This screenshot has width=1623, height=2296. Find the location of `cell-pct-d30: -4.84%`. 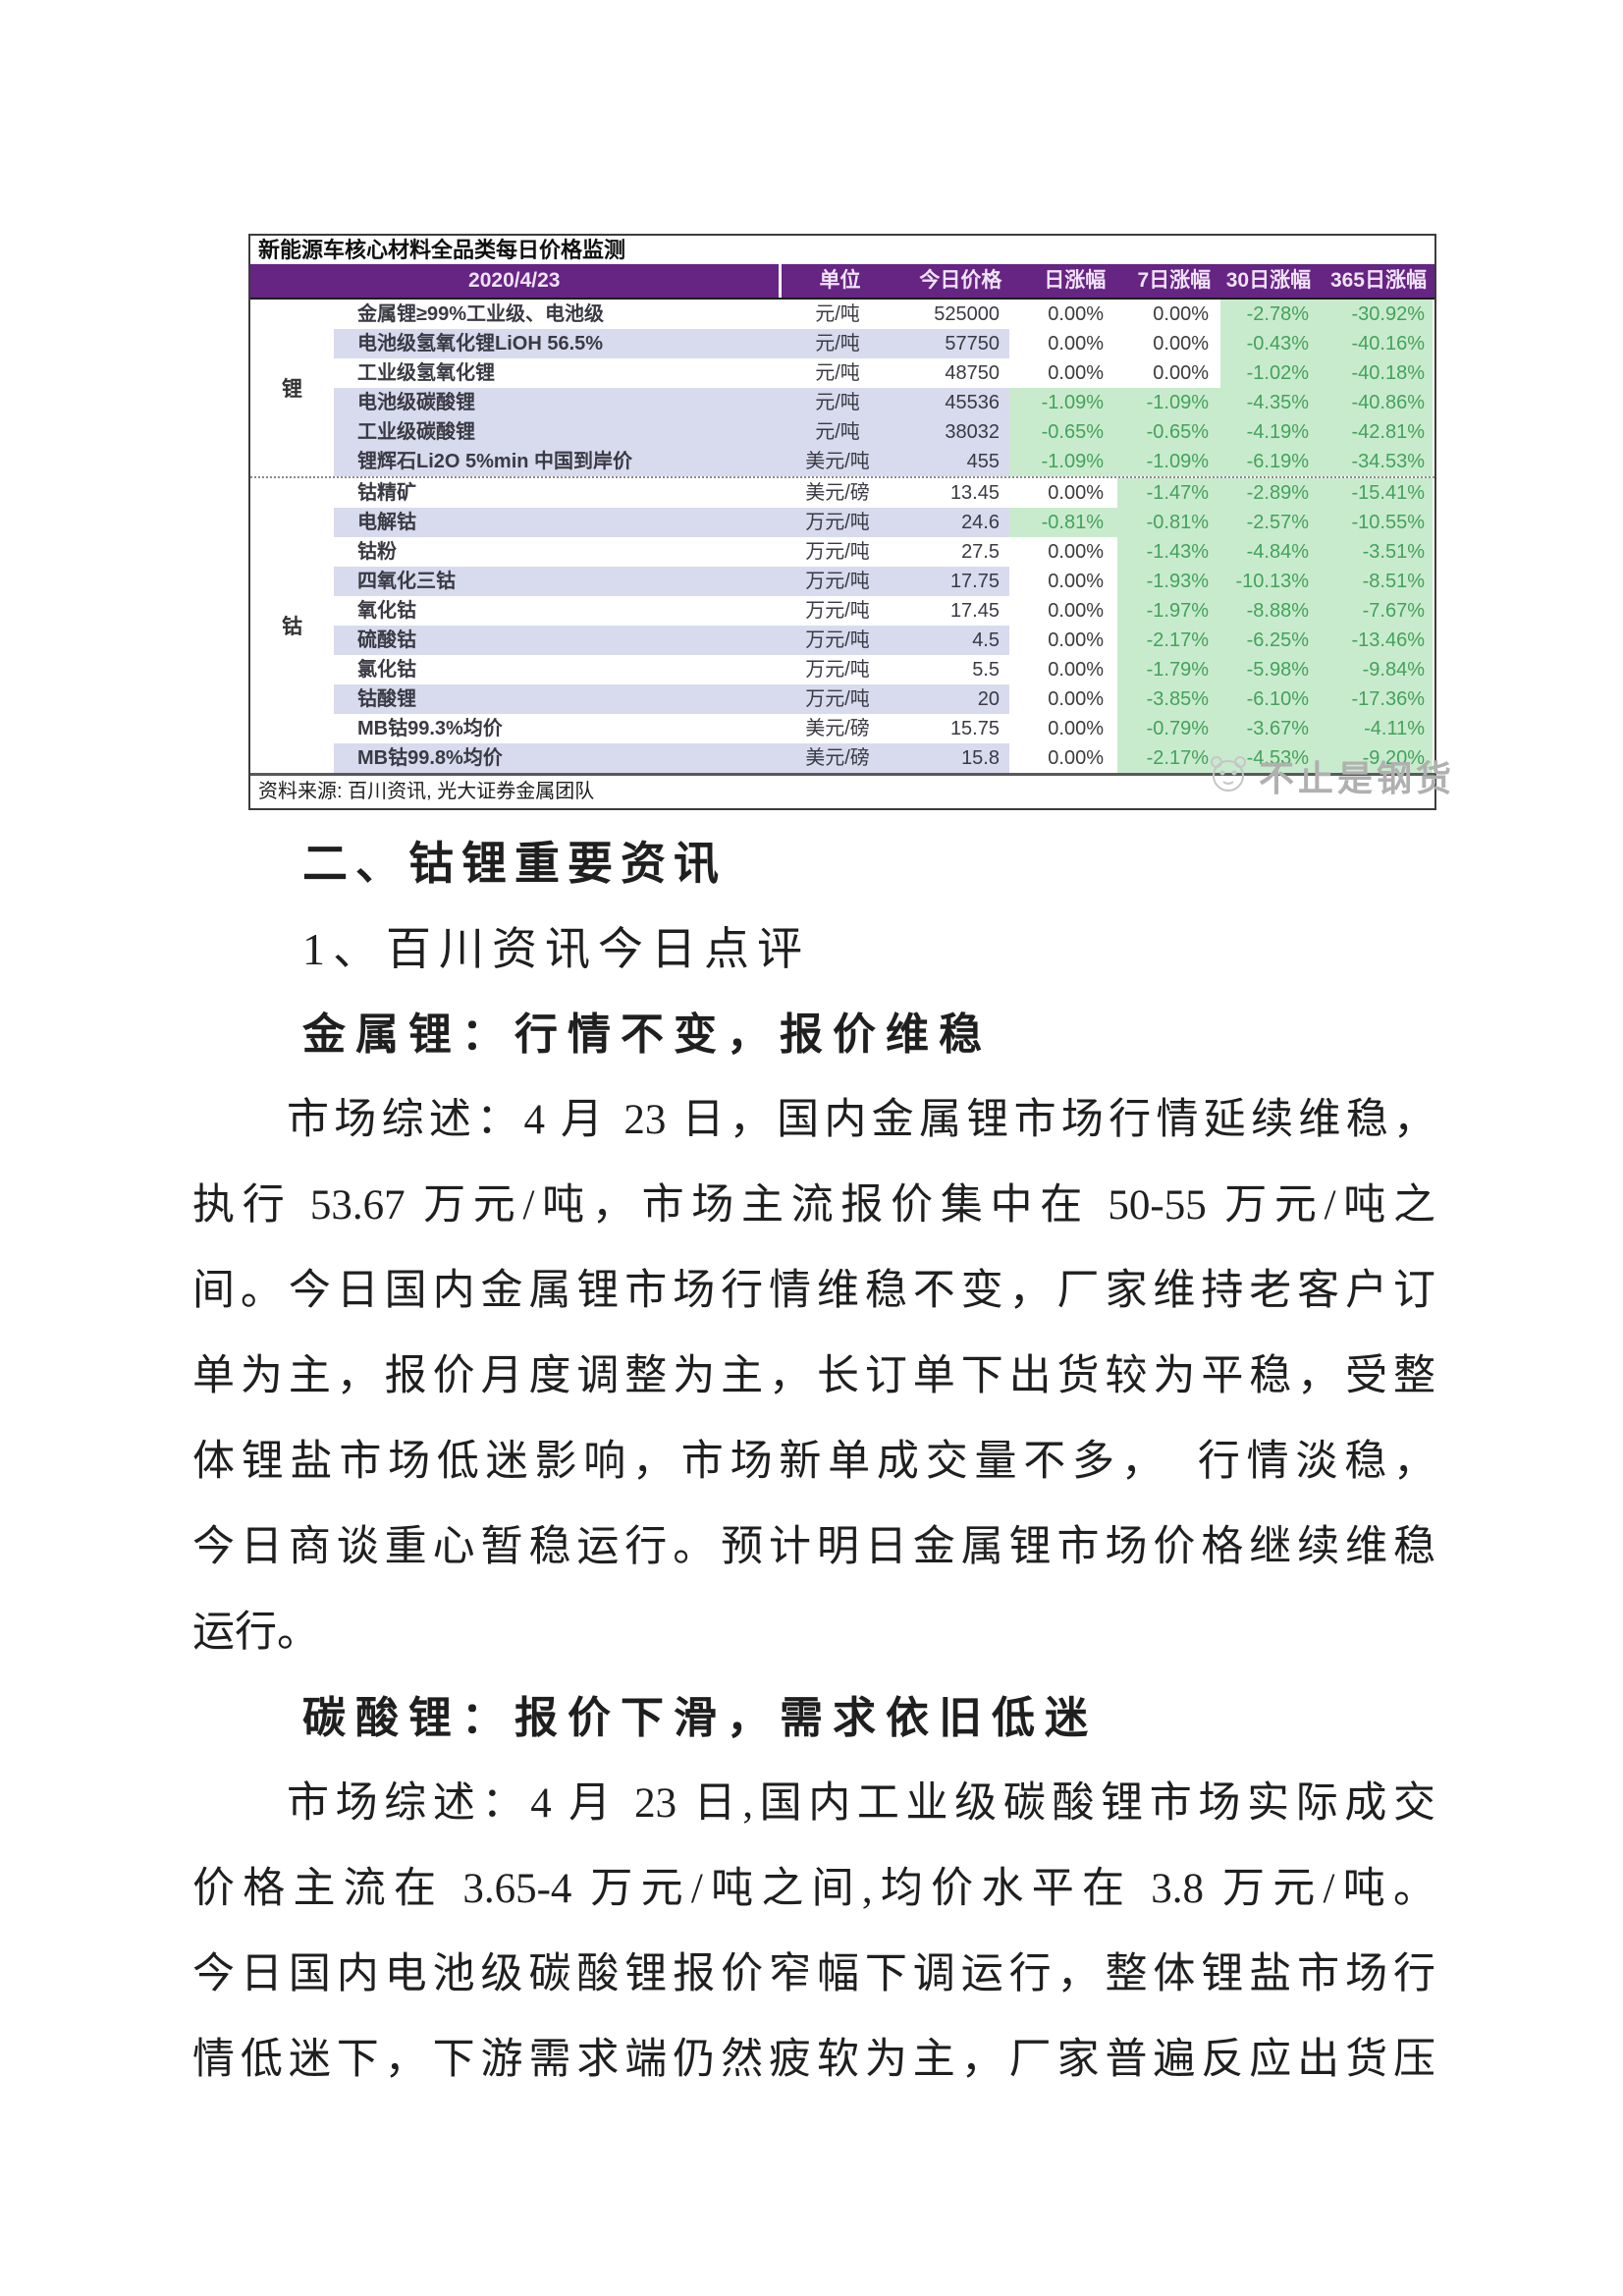

cell-pct-d30: -4.84% is located at coordinates (1269, 552).